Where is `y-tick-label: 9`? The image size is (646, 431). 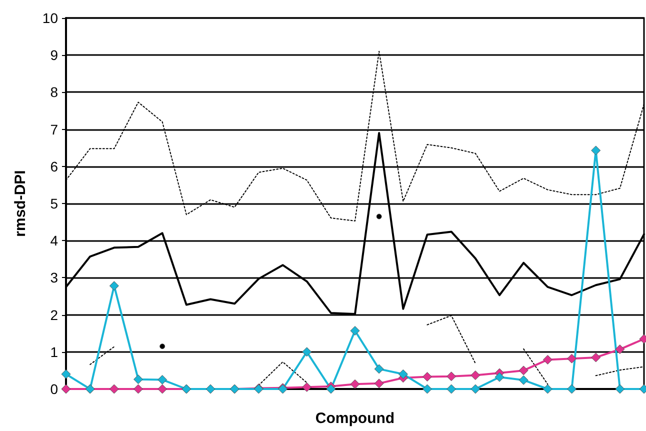
y-tick-label: 9 is located at coordinates (54, 55).